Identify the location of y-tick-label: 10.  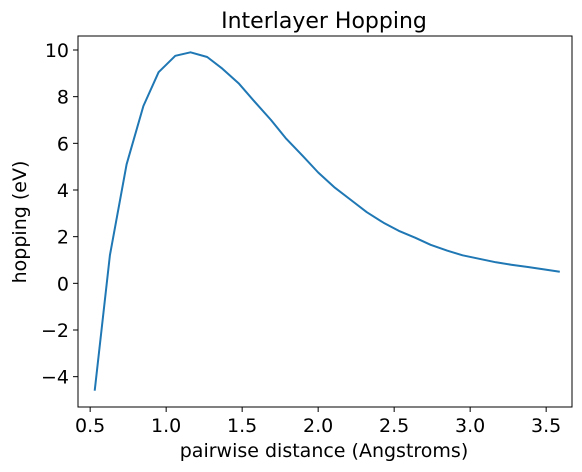
(57, 51).